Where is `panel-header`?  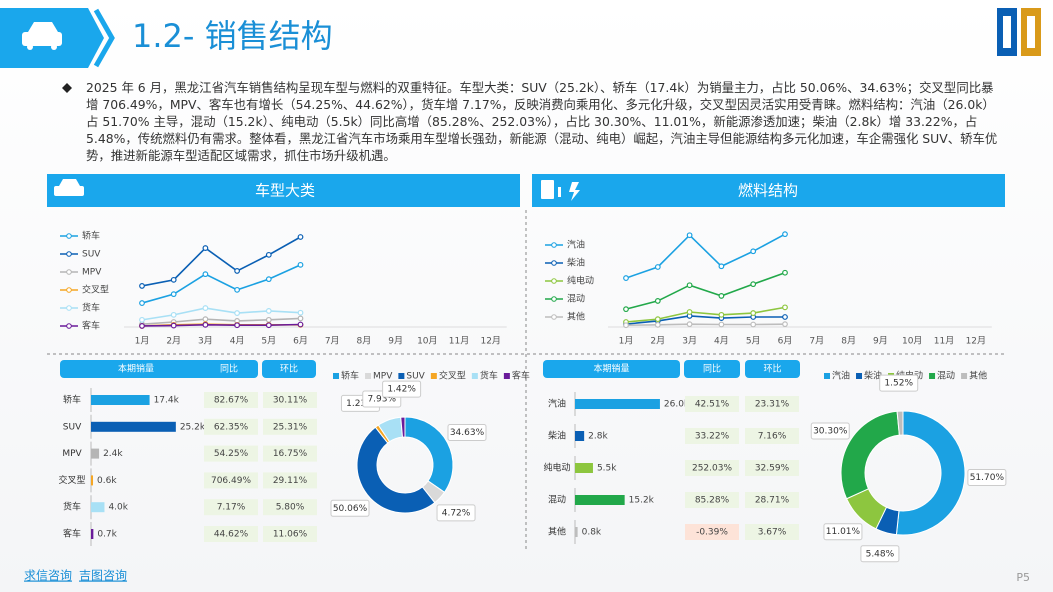
panel-header is located at coordinates (768, 190).